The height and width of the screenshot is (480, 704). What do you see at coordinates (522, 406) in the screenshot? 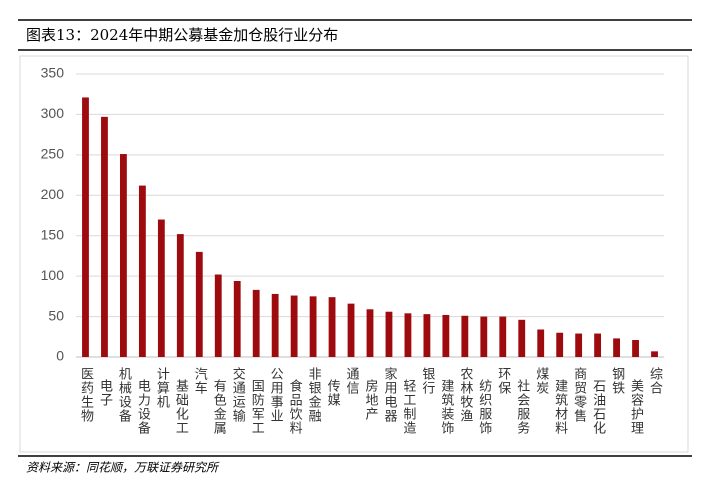
I see `x-tick-label: 社会服务` at bounding box center [522, 406].